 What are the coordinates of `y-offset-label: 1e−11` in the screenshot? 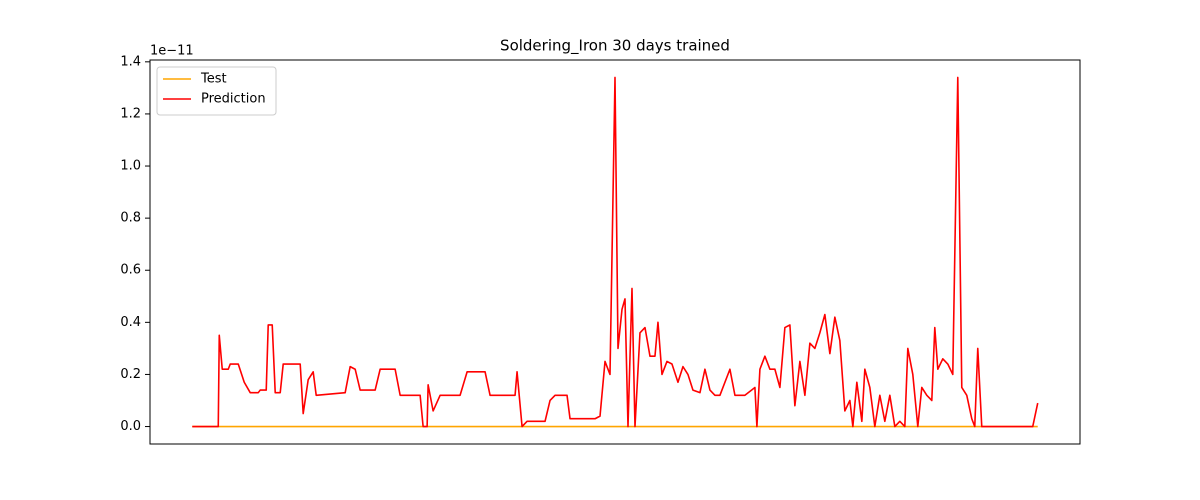 It's located at (172, 51).